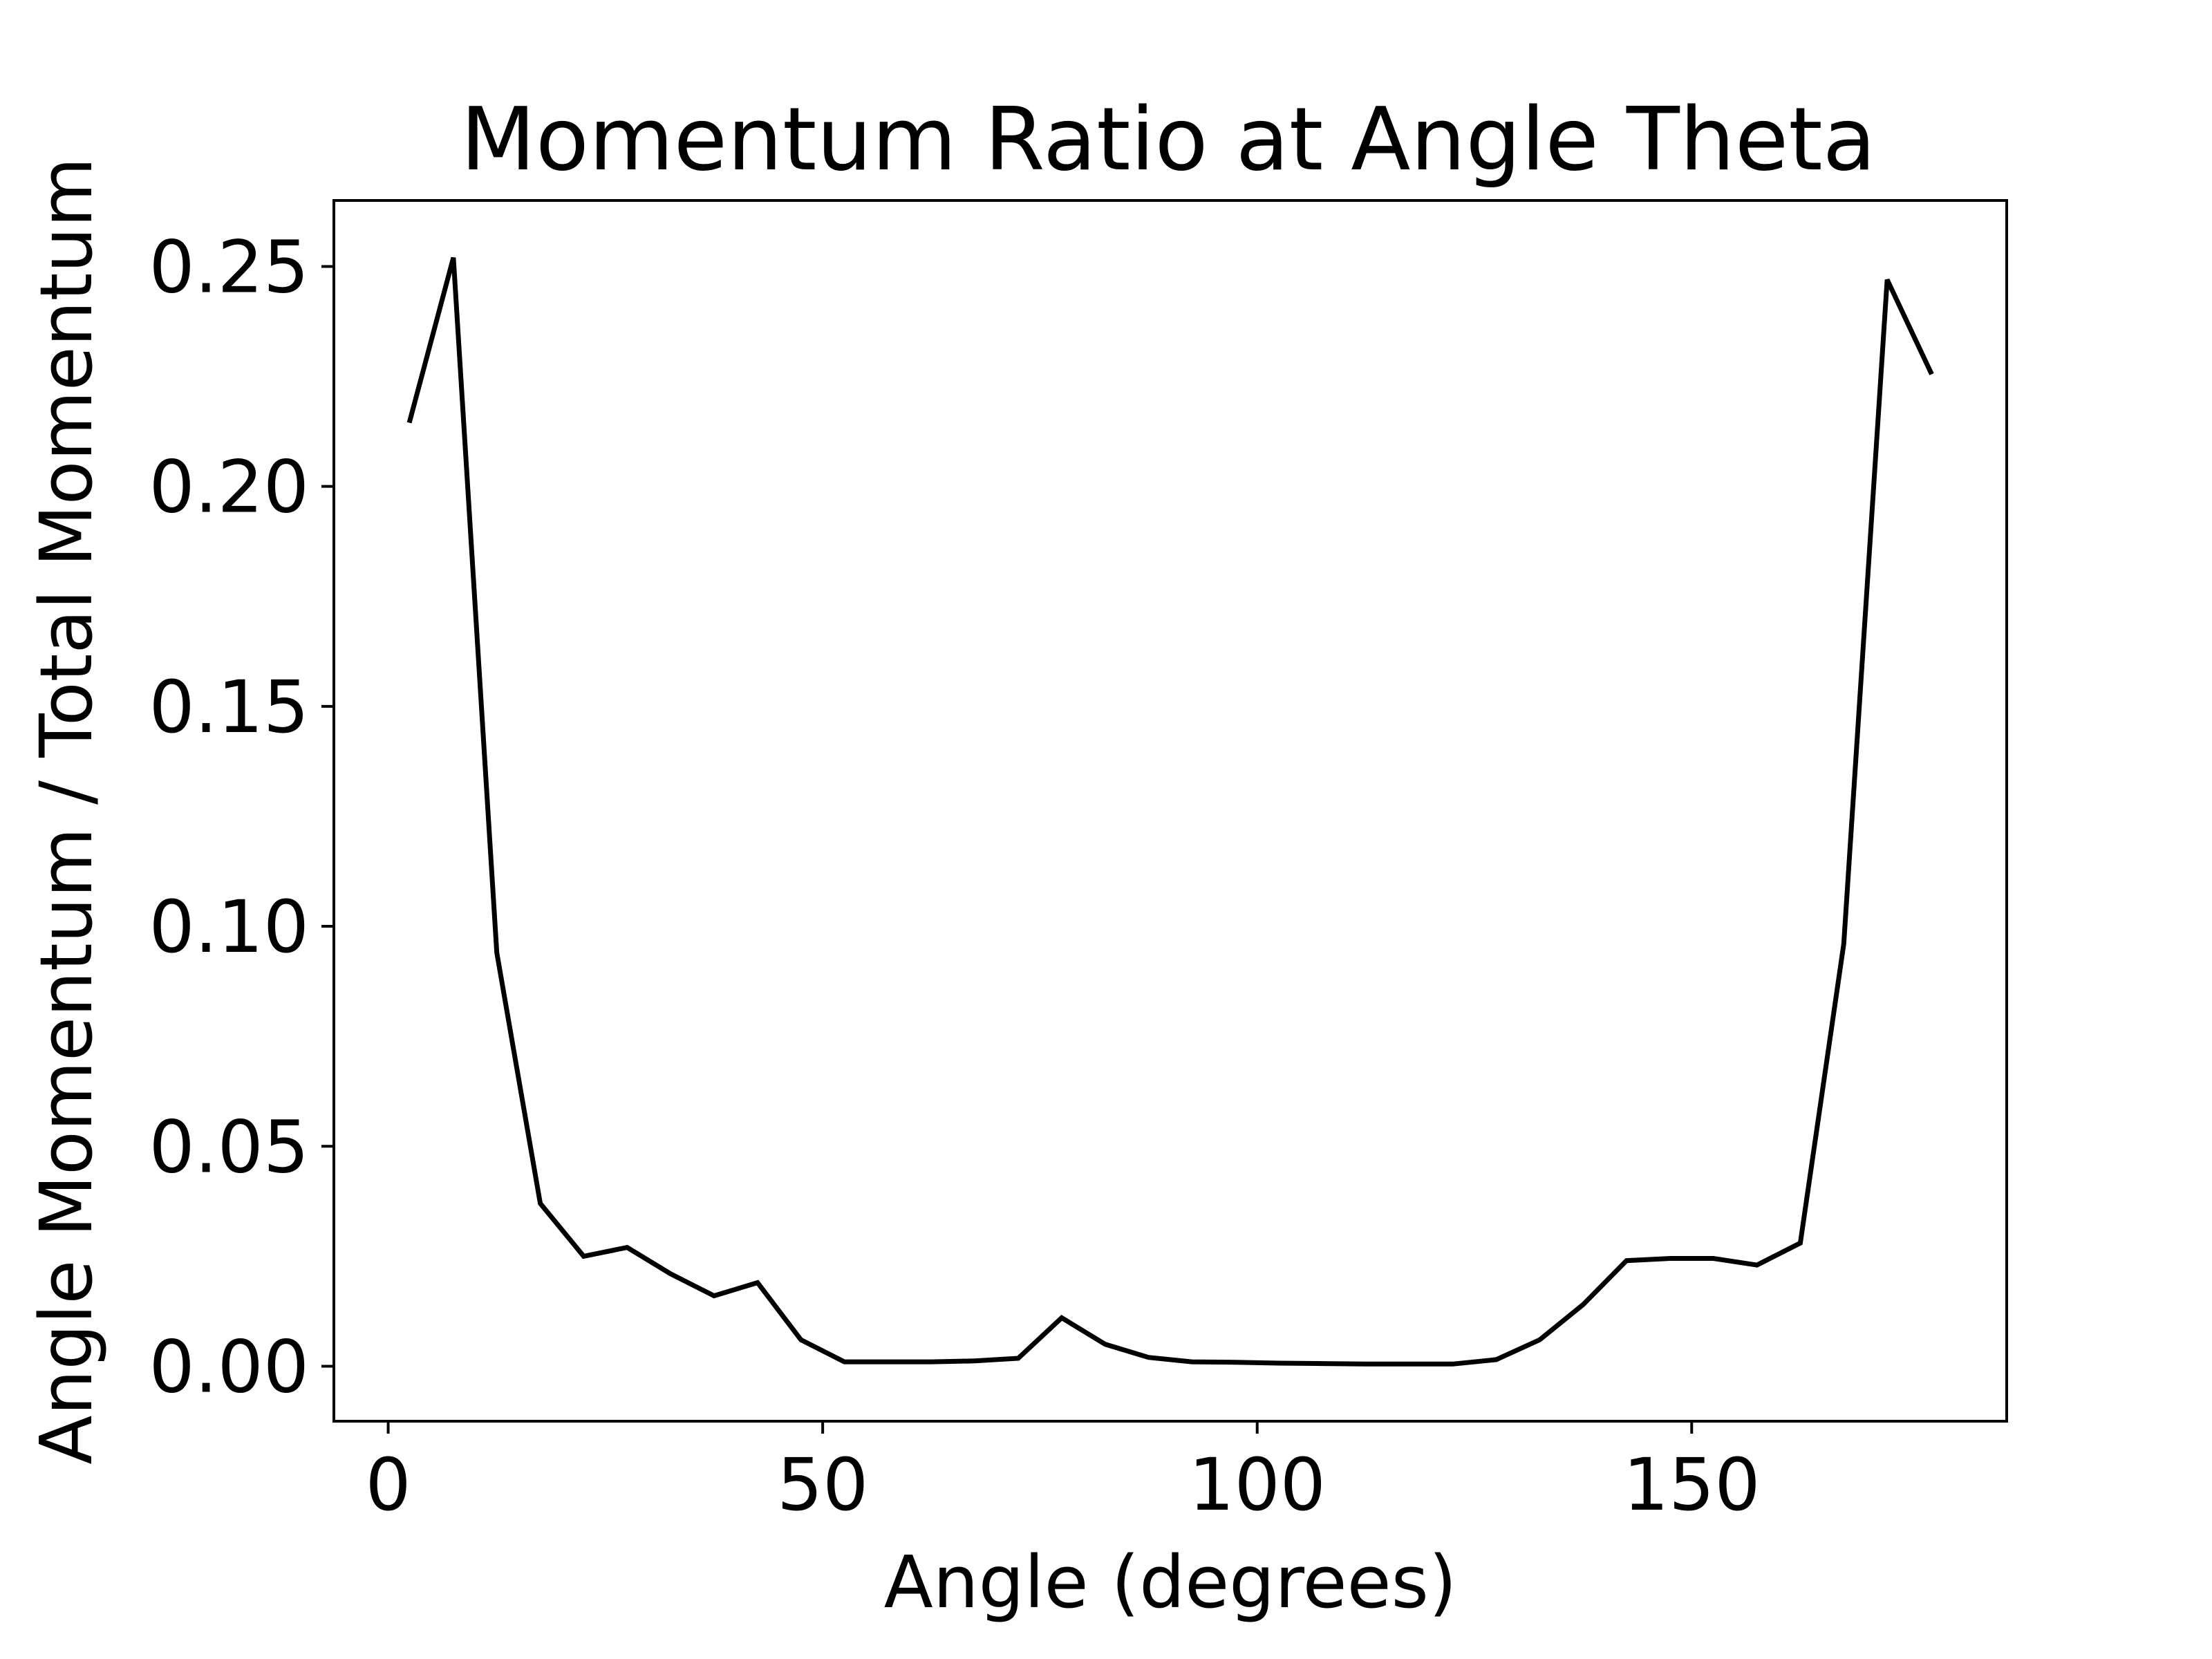 The image size is (2212, 1659). Describe the element at coordinates (242, 817) in the screenshot. I see `y-axis: 0.00 0.05 0.10 0.15 0.20 0.25` at that location.